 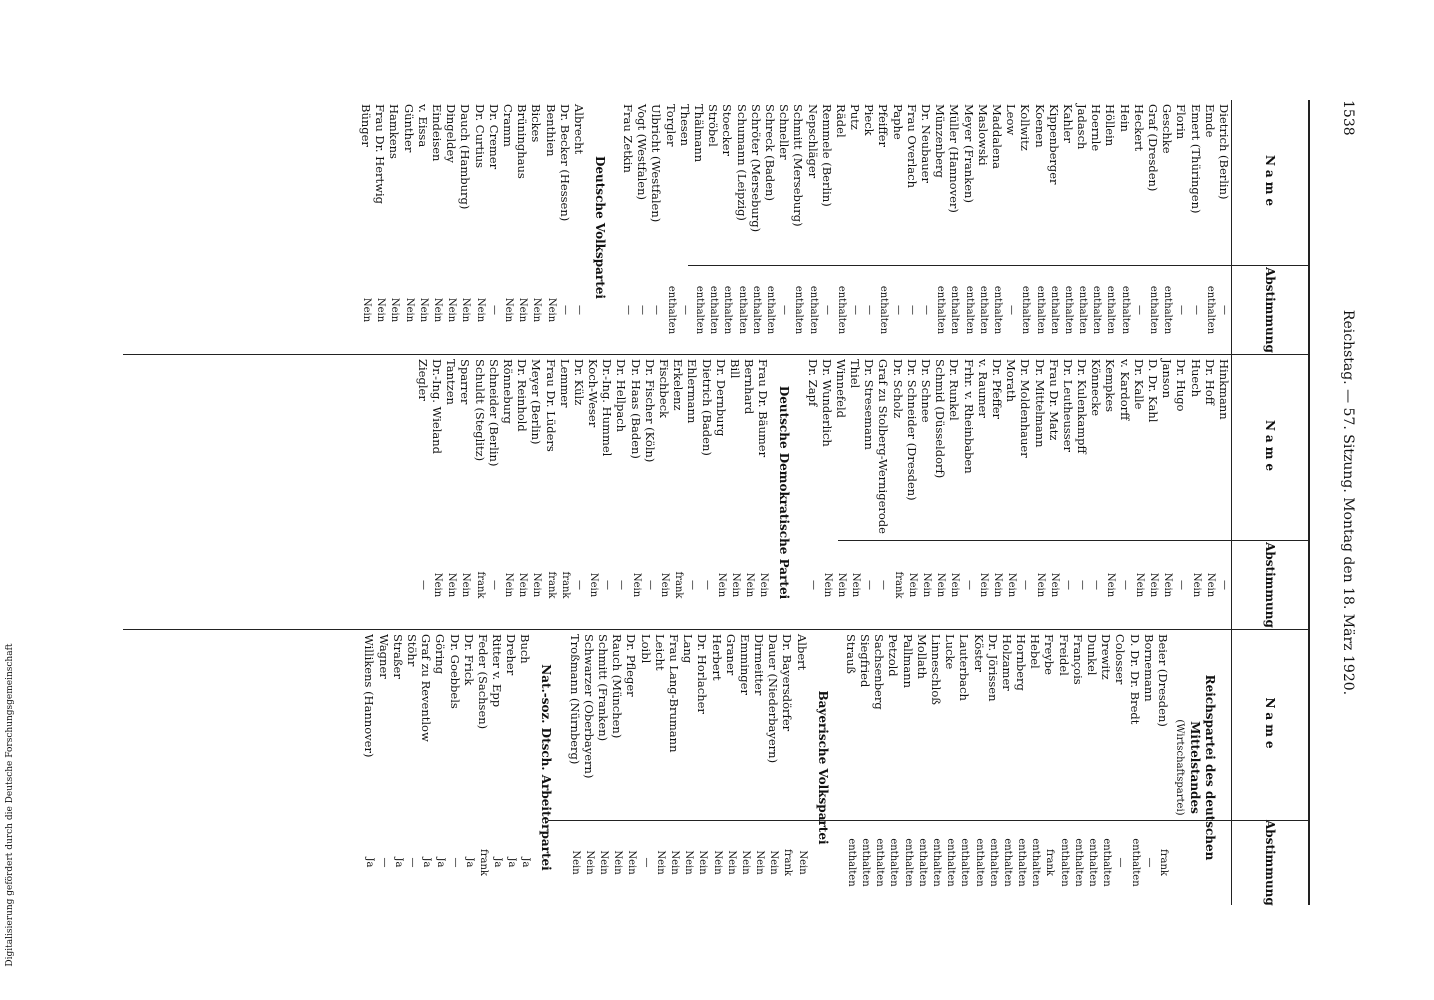 I want to click on table-row: Albrecht —, so click(x=579, y=227).